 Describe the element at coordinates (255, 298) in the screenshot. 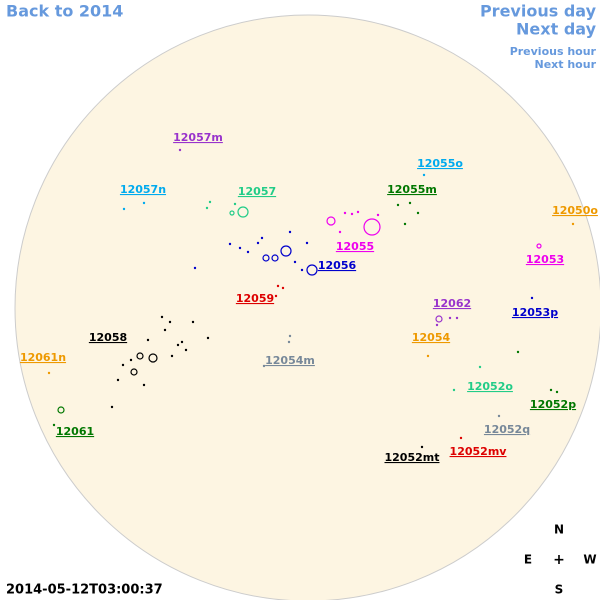

I see `group-label: 12059` at that location.